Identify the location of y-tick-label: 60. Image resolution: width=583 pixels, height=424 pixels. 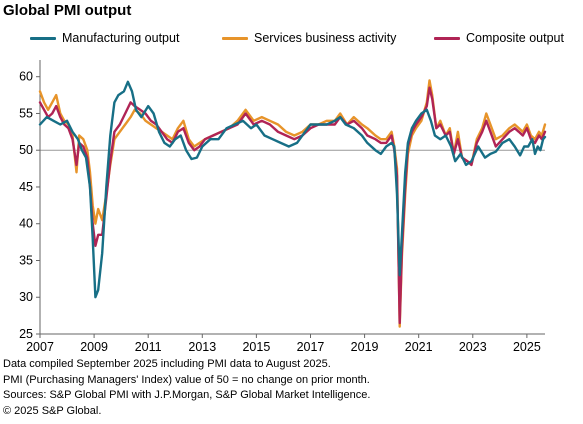
(26, 77).